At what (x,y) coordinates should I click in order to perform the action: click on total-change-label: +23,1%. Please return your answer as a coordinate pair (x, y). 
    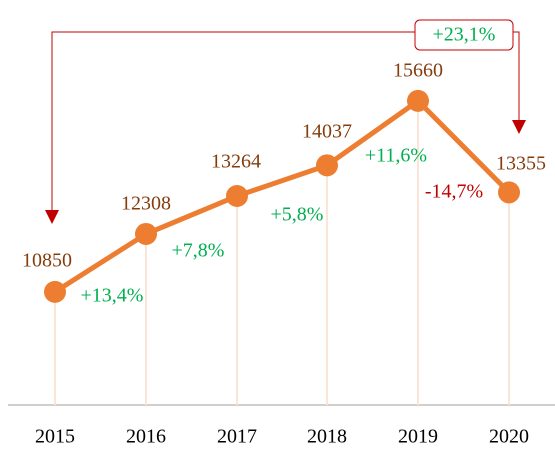
    Looking at the image, I should click on (464, 35).